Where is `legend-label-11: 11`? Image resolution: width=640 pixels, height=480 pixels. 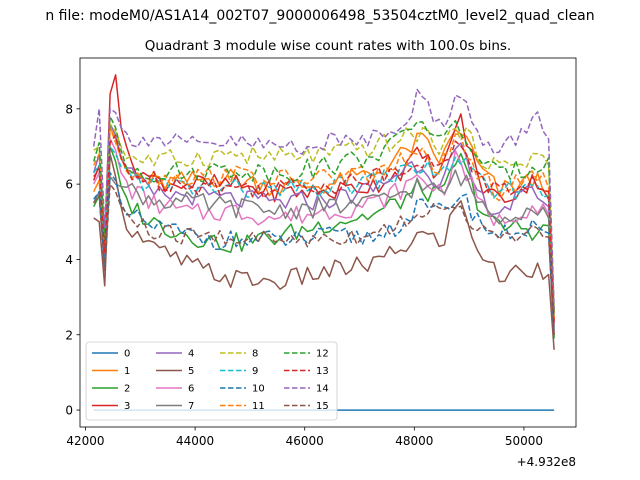 legend-label-11: 11 is located at coordinates (258, 406).